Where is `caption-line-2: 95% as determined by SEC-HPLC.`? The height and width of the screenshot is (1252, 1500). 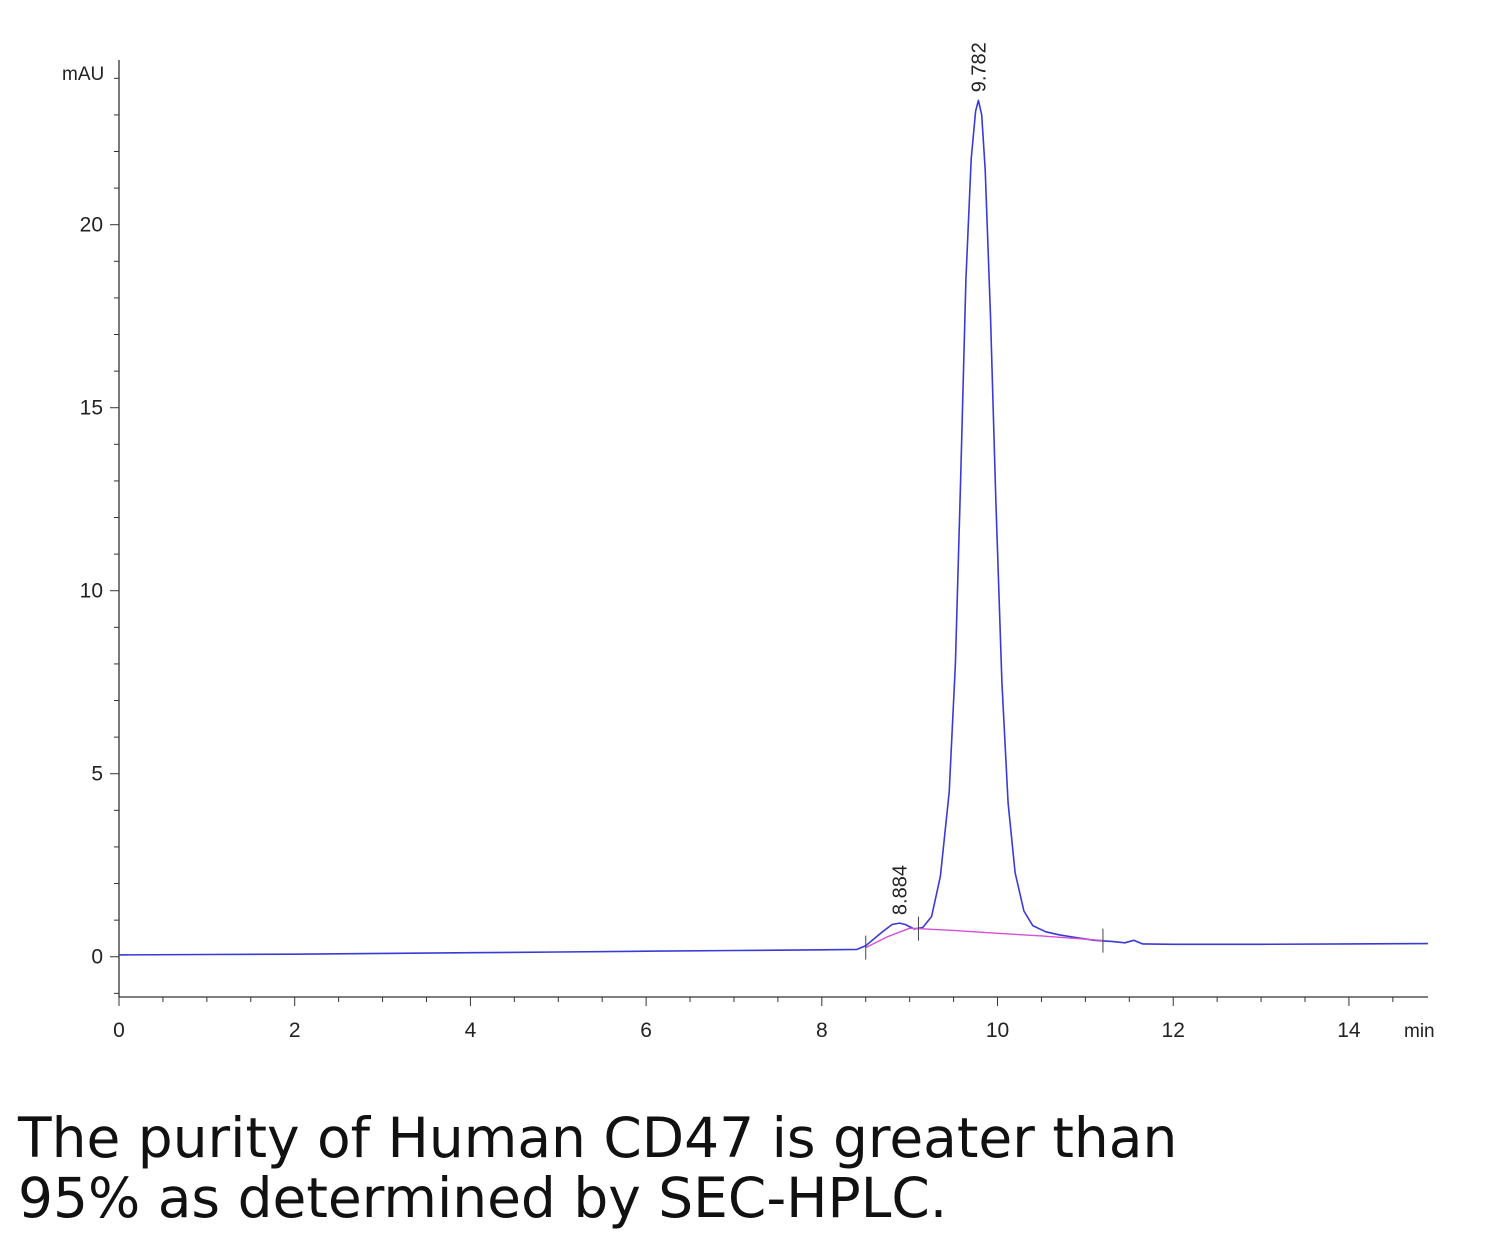 caption-line-2: 95% as determined by SEC-HPLC. is located at coordinates (483, 1198).